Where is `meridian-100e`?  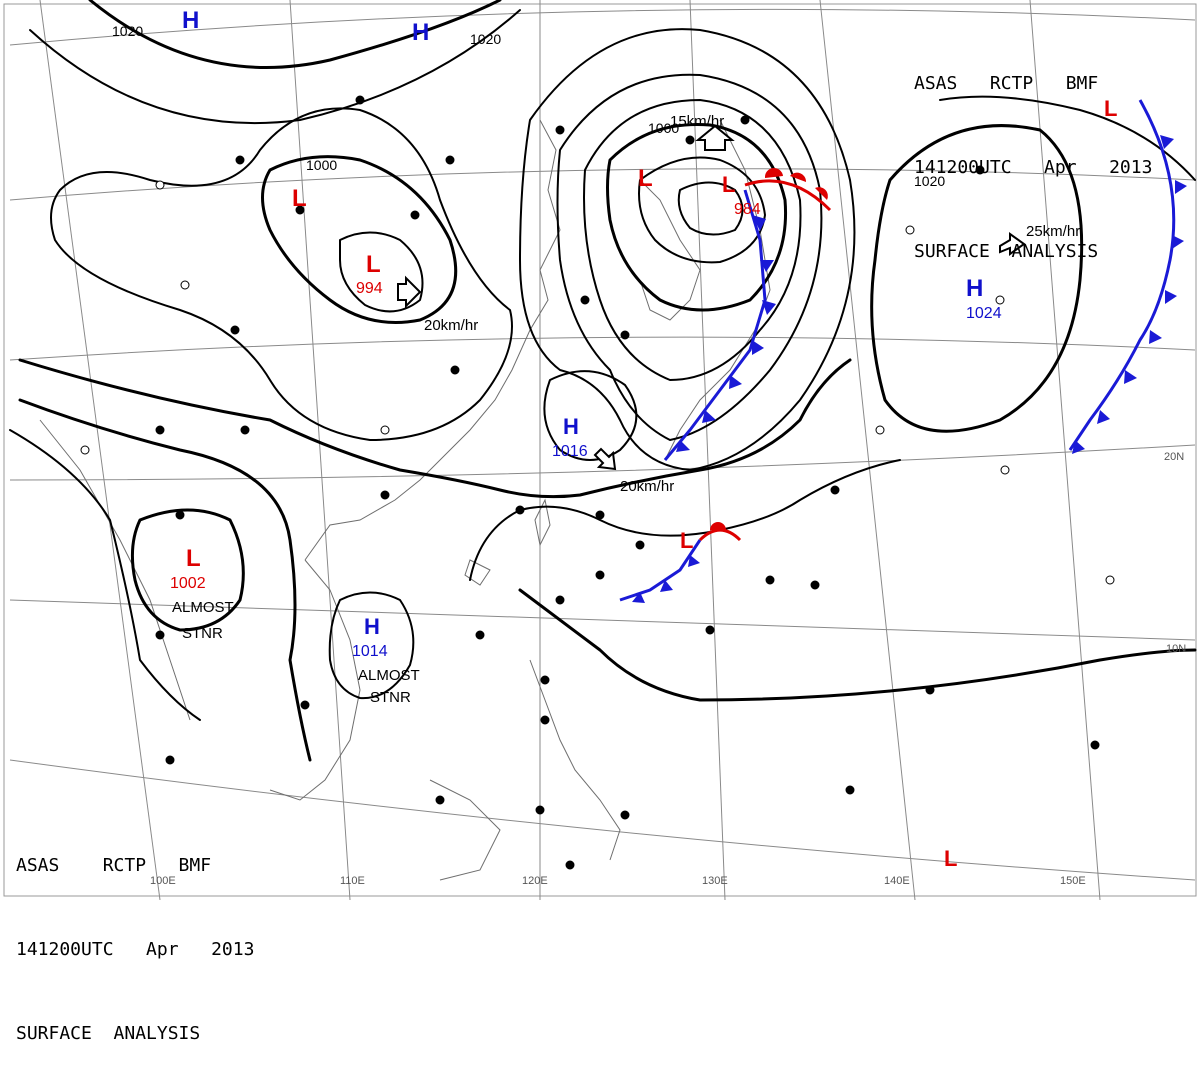
meridian-100e is located at coordinates (100, 450).